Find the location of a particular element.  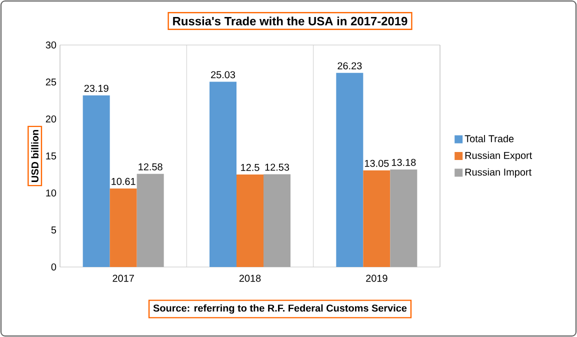

y-axis-title: USD billion is located at coordinates (34, 156).